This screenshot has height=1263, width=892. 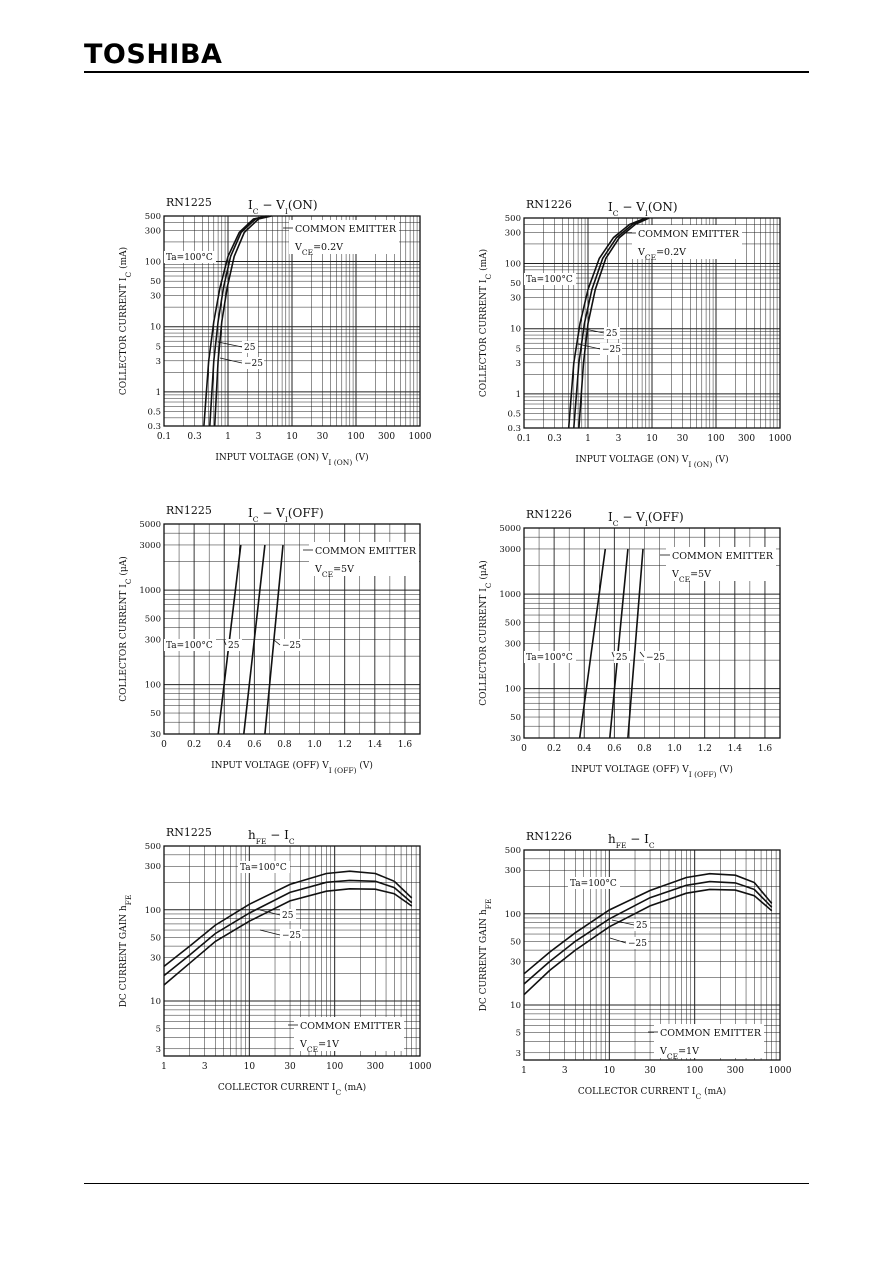 What do you see at coordinates (375, 745) in the screenshot?
I see `x-tick-label: 1.4` at bounding box center [375, 745].